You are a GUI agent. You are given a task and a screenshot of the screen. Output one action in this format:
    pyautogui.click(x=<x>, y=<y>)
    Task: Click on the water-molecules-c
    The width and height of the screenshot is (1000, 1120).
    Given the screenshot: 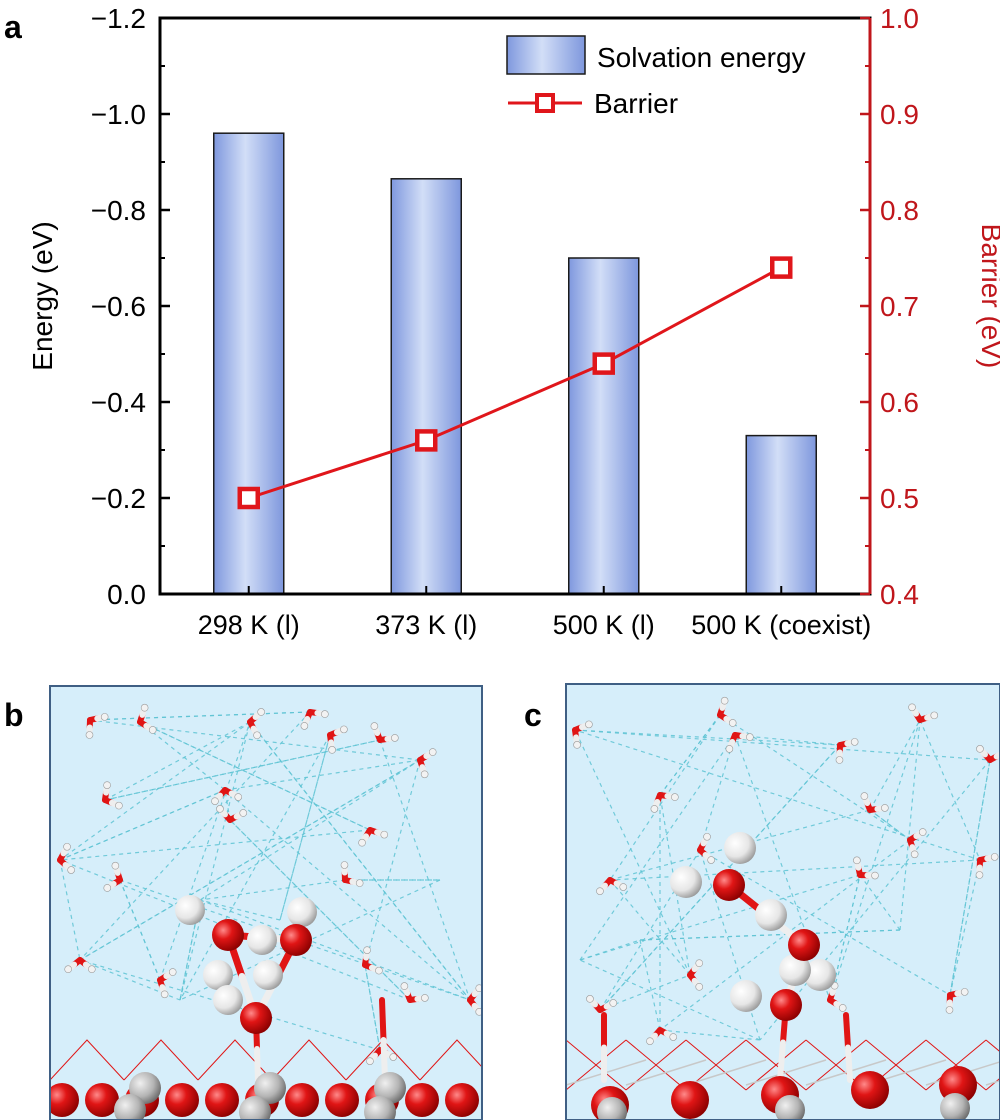 What is the action you would take?
    pyautogui.click(x=786, y=870)
    